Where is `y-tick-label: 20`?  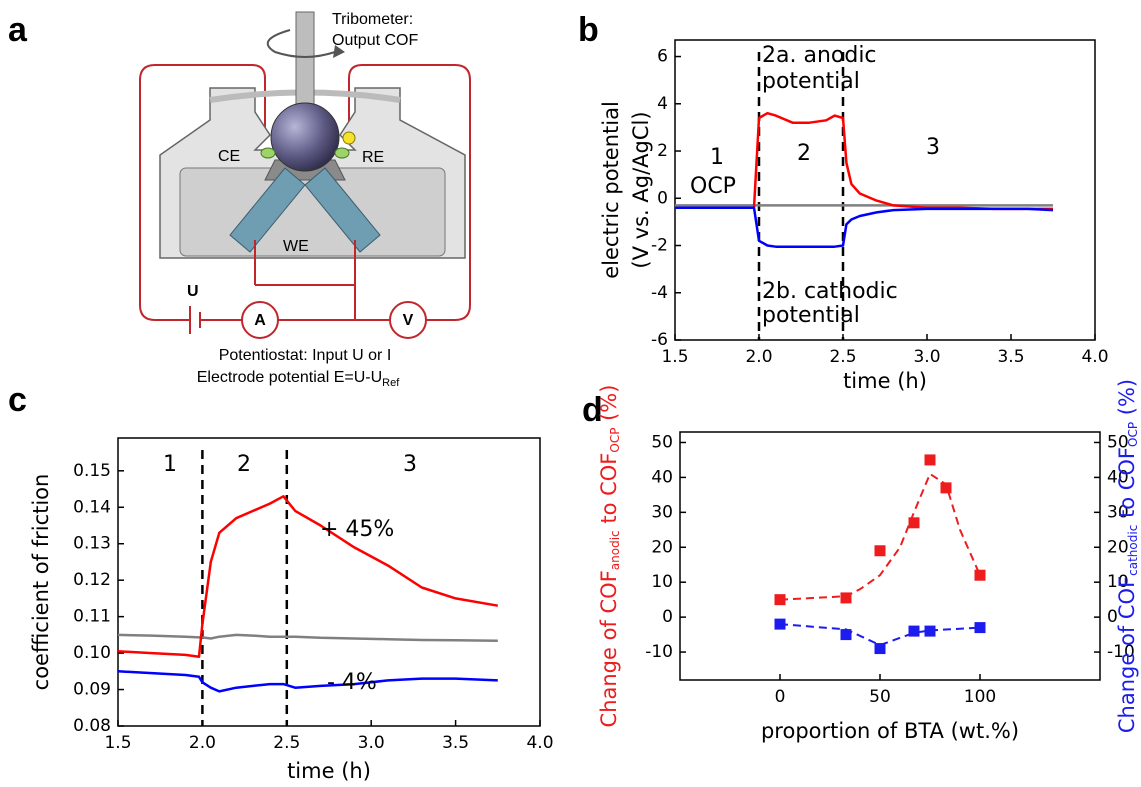 y-tick-label: 20 is located at coordinates (662, 547).